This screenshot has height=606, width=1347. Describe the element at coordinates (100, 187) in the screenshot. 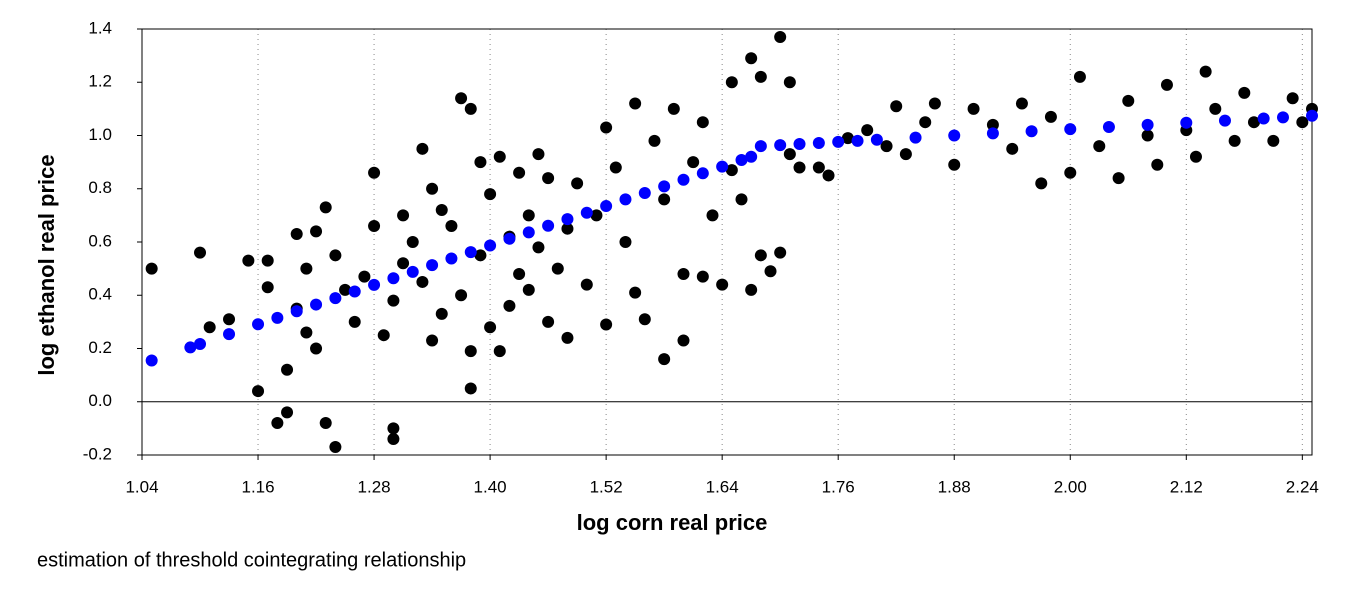

I see `y-tick-label: 0.8` at that location.